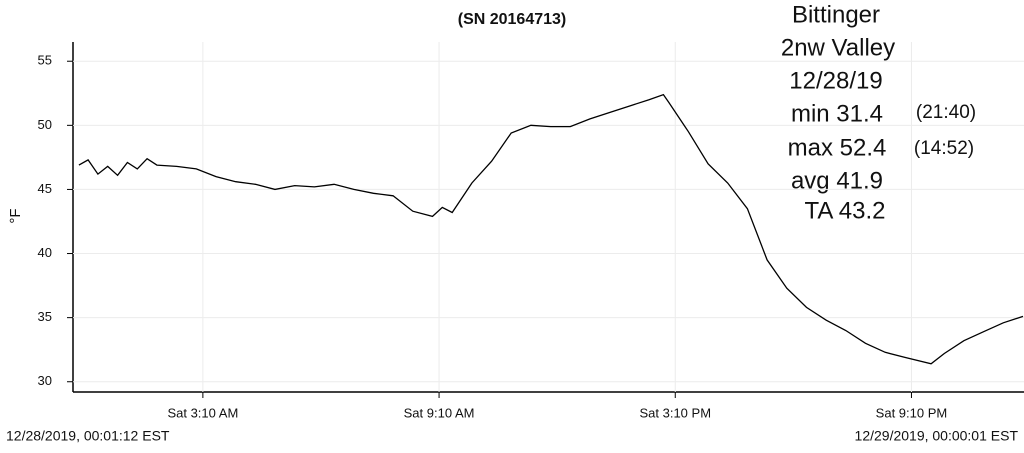 The image size is (1024, 453). What do you see at coordinates (202, 412) in the screenshot?
I see `x-tick-label: Sat 3:10 AM` at bounding box center [202, 412].